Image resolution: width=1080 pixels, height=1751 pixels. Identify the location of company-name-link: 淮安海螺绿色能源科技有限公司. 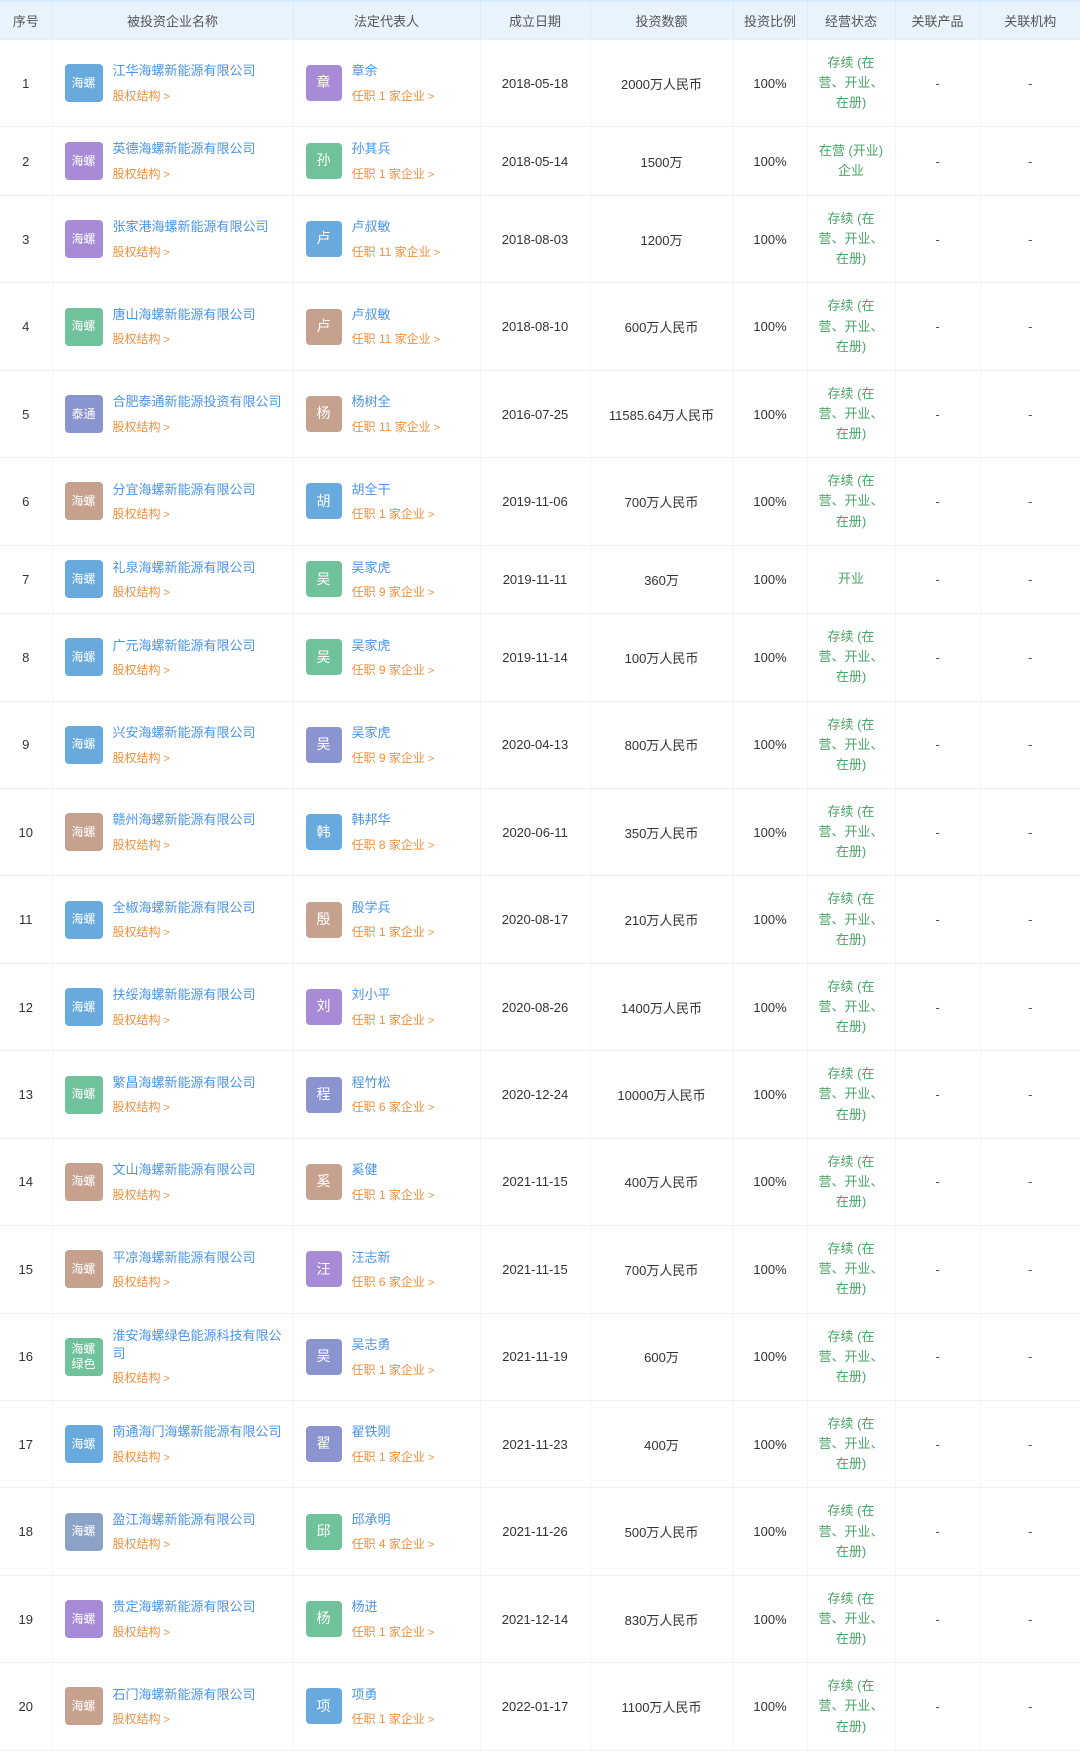
(197, 1344).